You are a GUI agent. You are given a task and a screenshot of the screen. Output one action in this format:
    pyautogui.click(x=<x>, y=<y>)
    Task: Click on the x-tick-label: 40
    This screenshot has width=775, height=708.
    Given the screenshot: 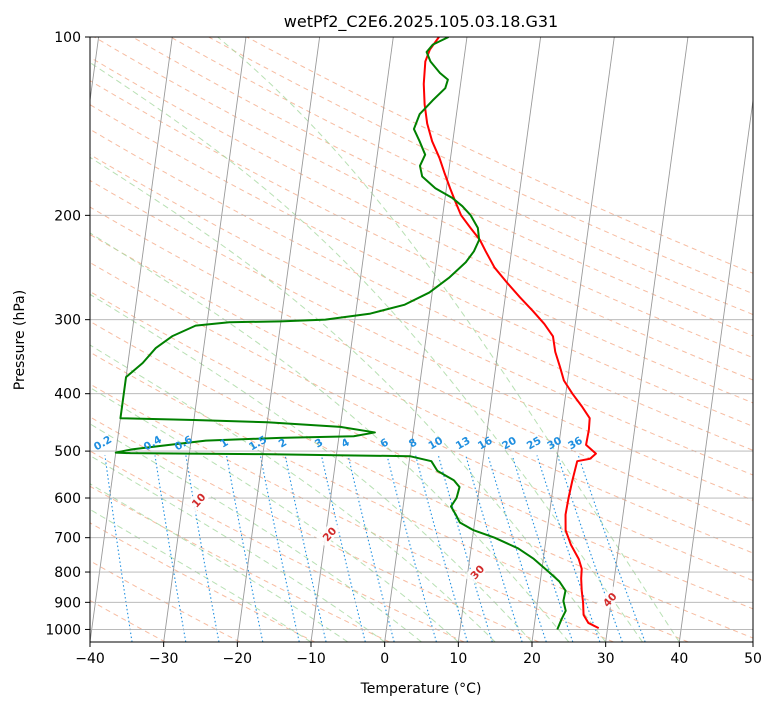 What is the action you would take?
    pyautogui.click(x=679, y=659)
    